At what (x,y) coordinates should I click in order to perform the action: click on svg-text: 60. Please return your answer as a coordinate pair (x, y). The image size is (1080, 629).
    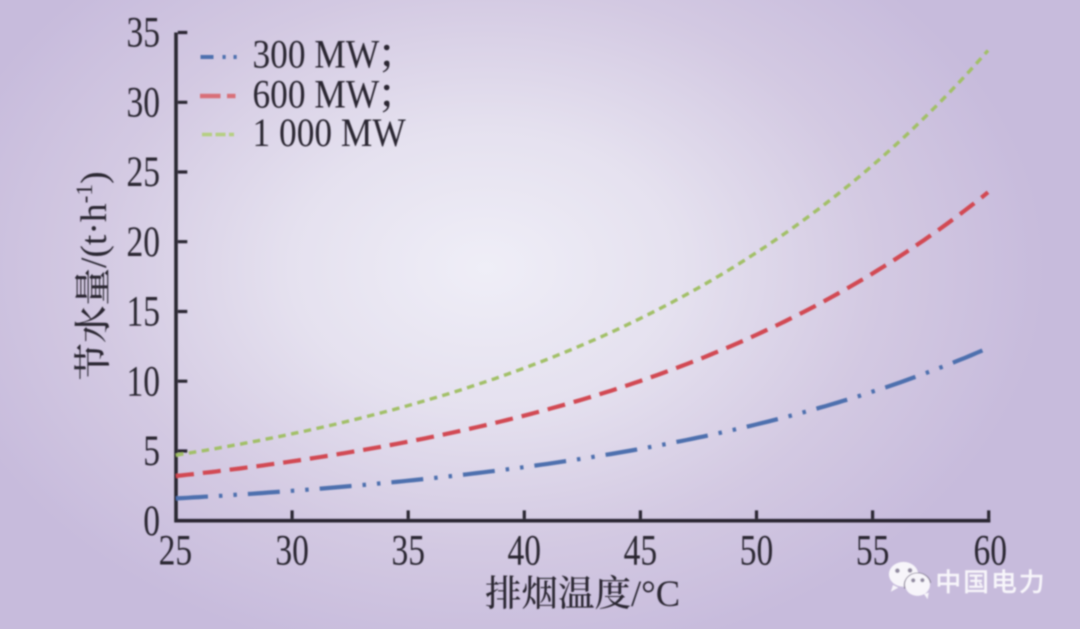
    Looking at the image, I should click on (990, 551).